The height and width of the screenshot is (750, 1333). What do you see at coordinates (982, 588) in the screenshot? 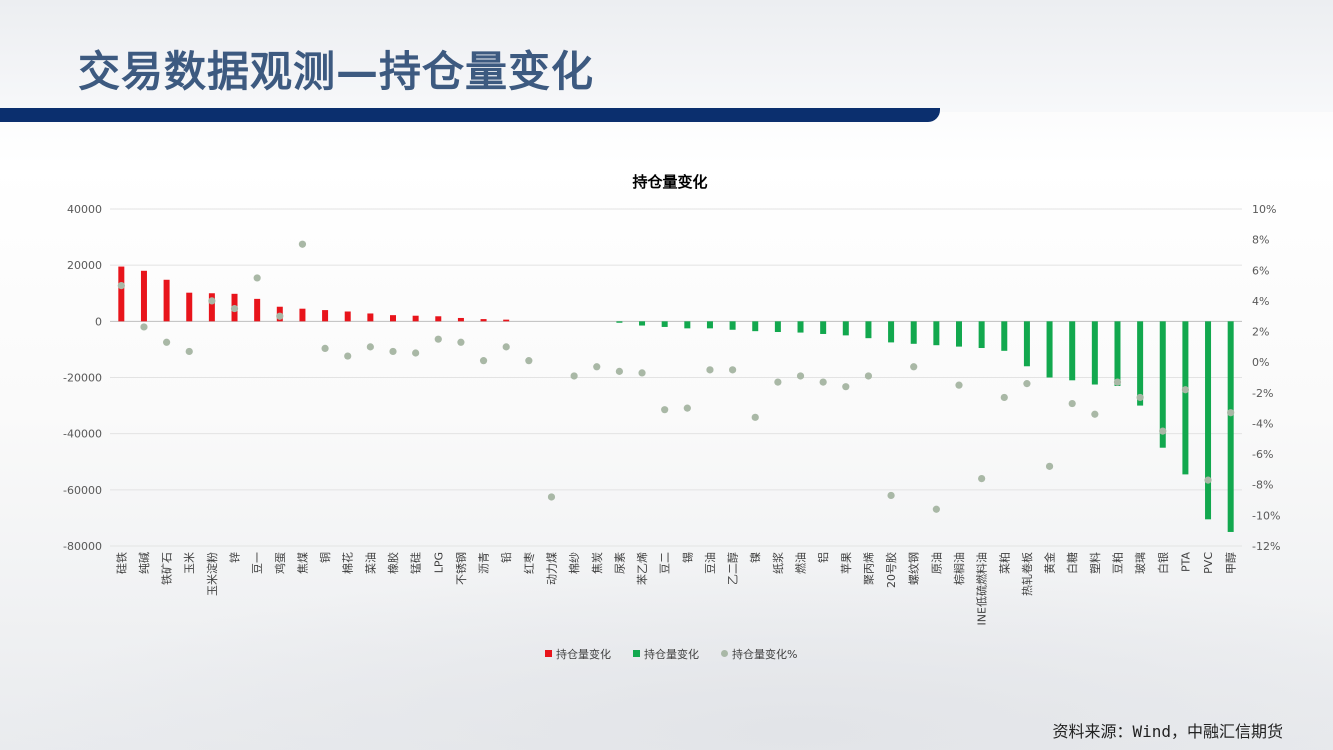
I see `category-label: INE低硫燃料油` at bounding box center [982, 588].